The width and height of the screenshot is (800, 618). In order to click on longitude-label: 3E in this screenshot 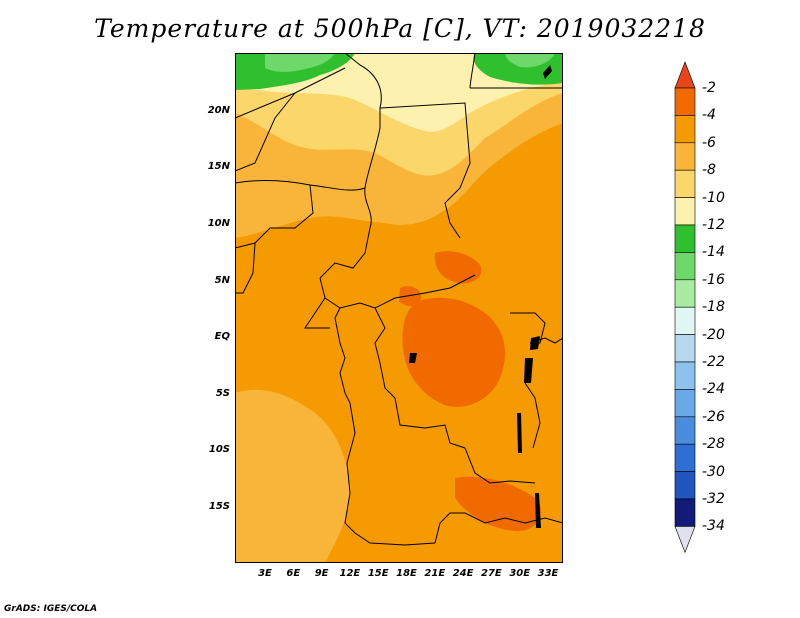, I will do `click(265, 573)`.